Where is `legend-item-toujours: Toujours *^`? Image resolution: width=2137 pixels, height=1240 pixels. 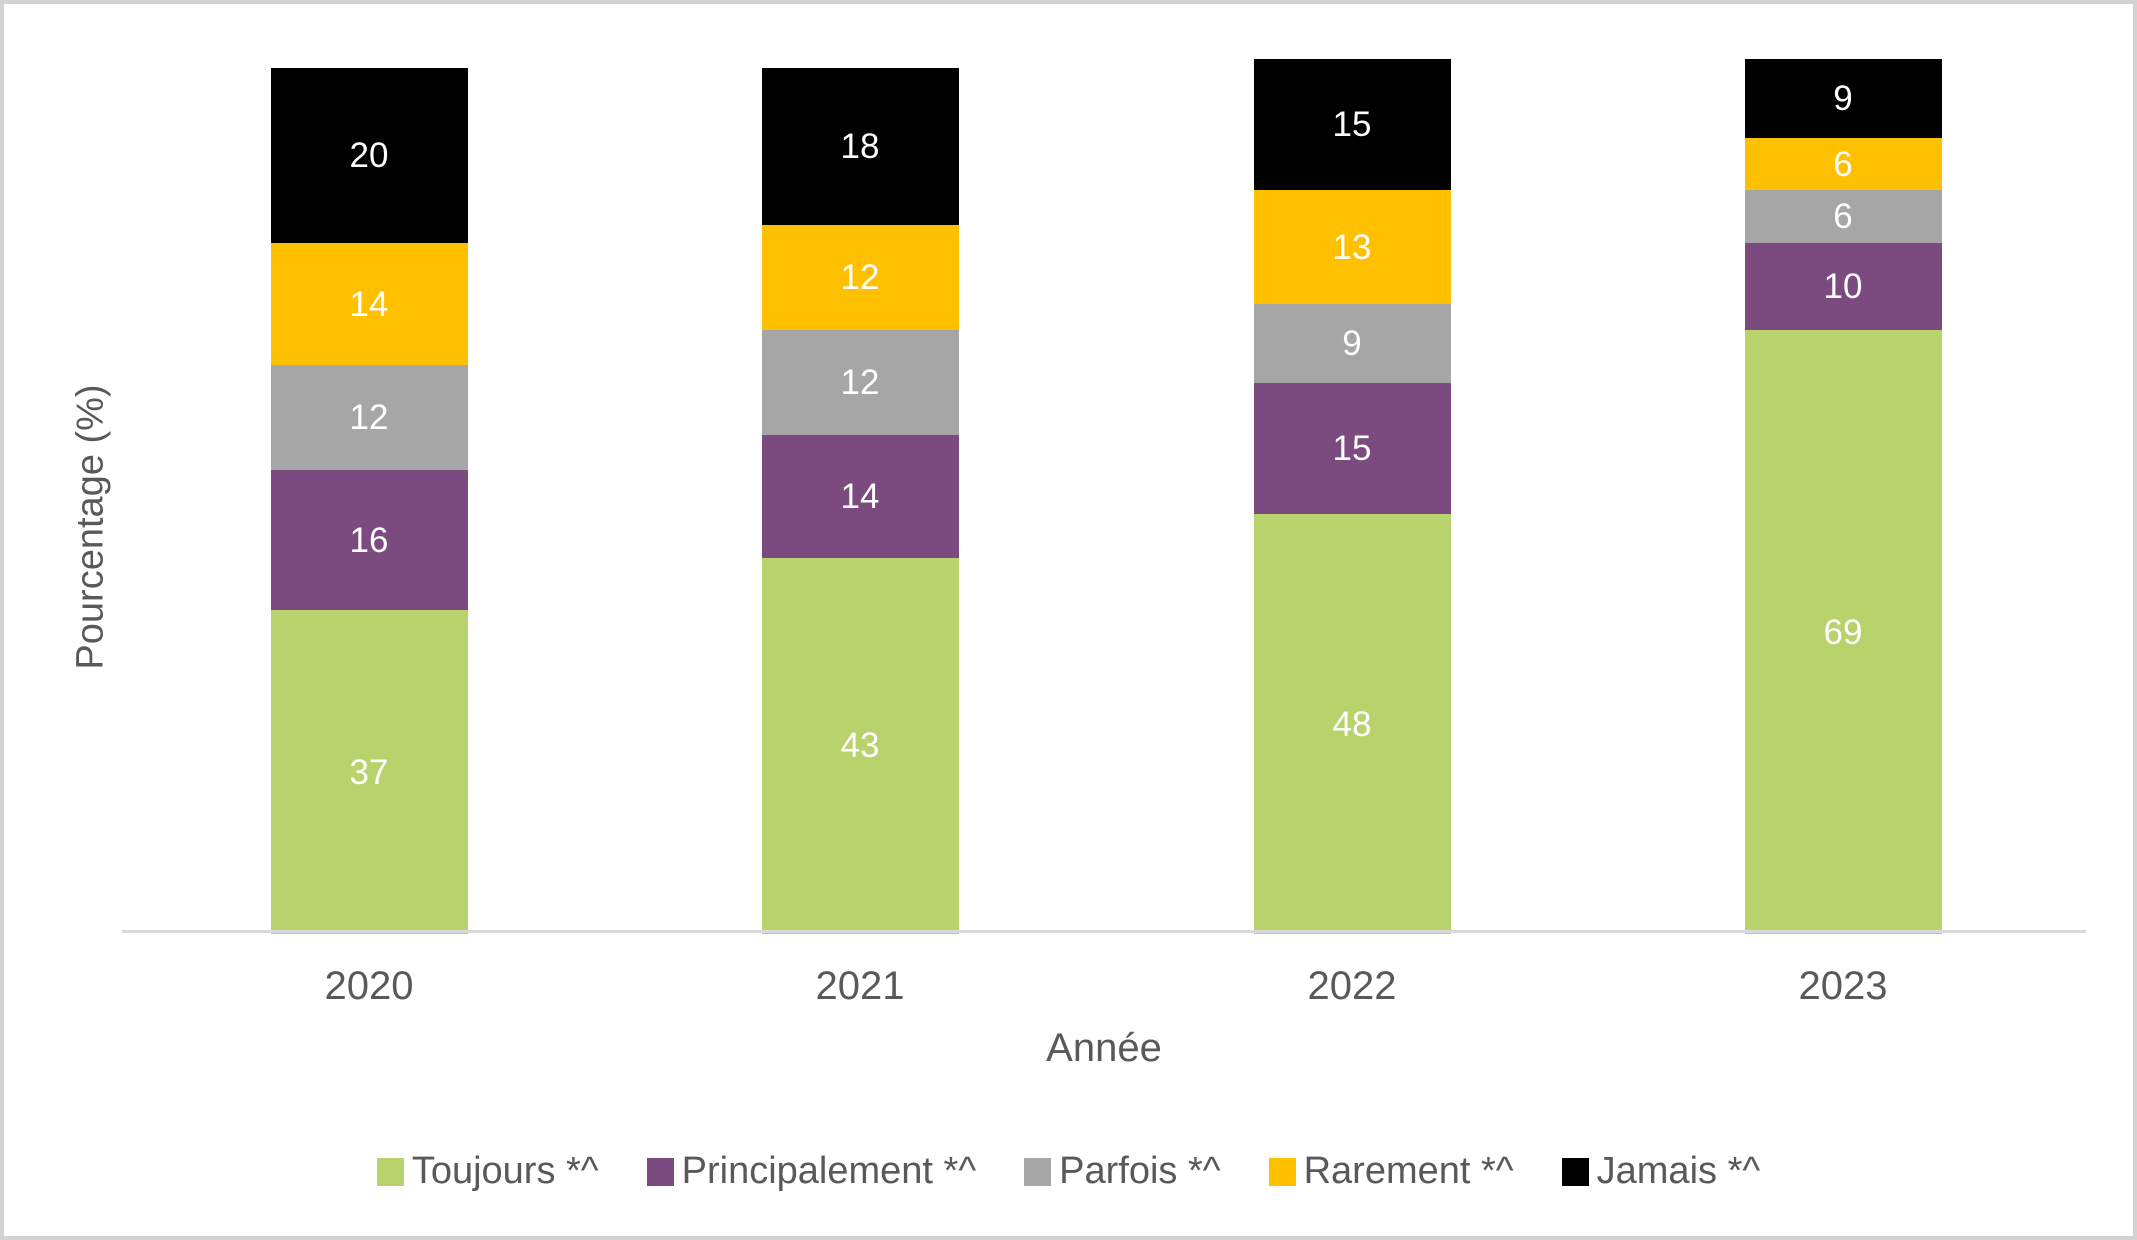 legend-item-toujours: Toujours *^ is located at coordinates (487, 1171).